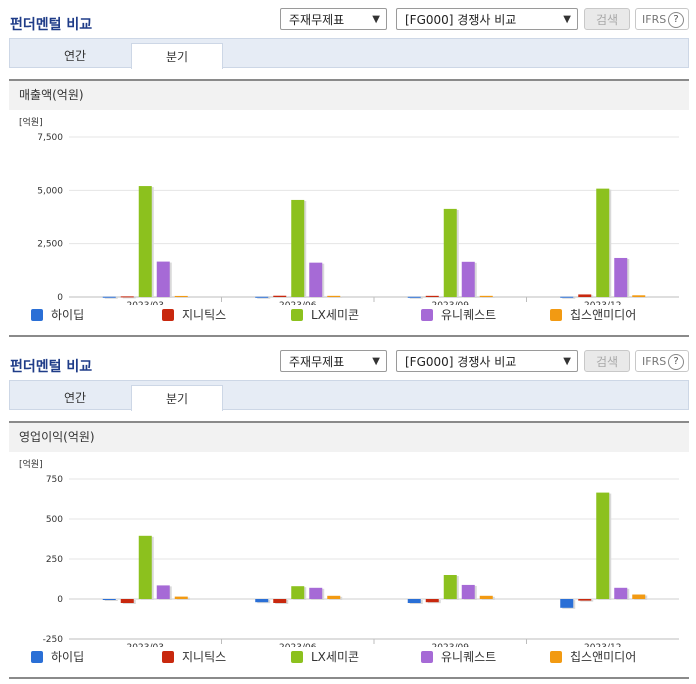 The image size is (696, 684). Describe the element at coordinates (349, 436) in the screenshot. I see `chart-title: 영업이익(억원)` at that location.